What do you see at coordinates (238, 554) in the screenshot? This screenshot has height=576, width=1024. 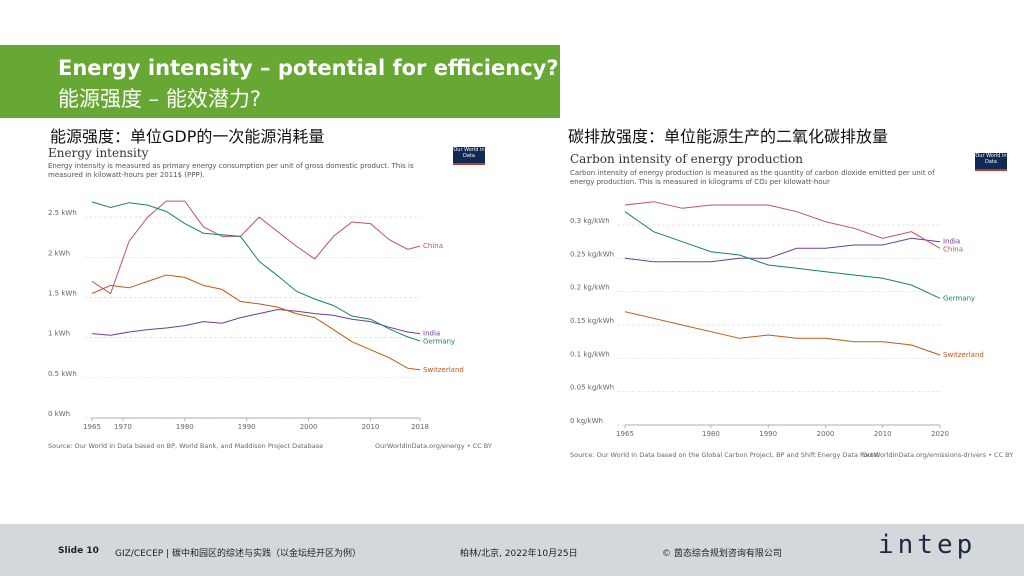 I see `project: GIZ/CECEP | 碳中和园区的综述与实践（以金坛经开区为例）` at bounding box center [238, 554].